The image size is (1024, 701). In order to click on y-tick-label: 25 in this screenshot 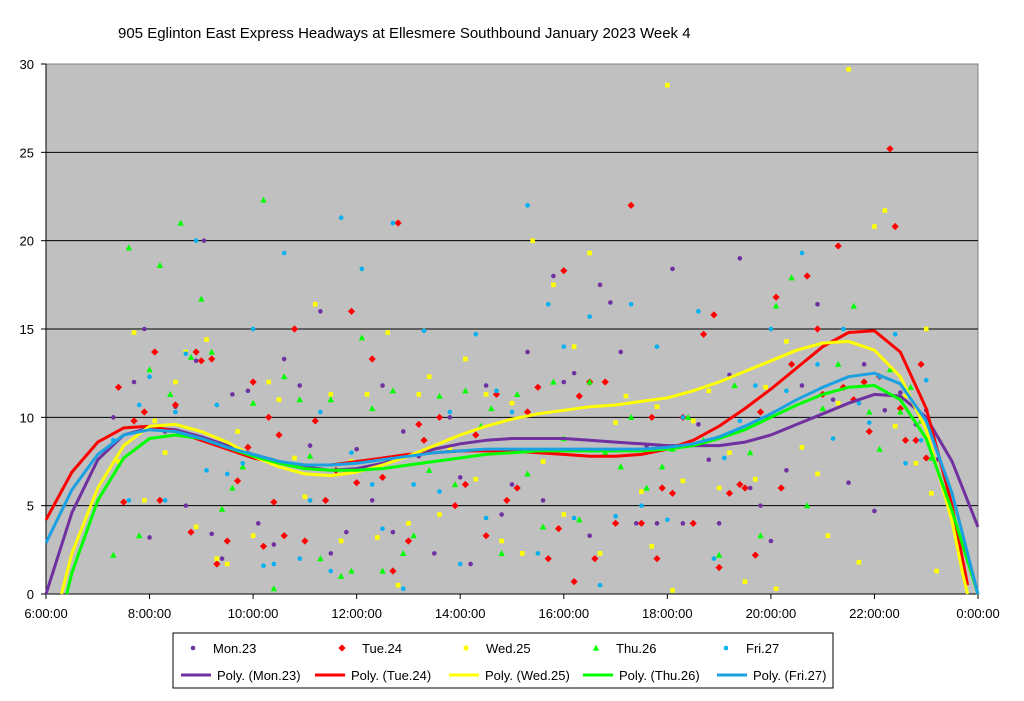, I will do `click(27, 152)`.